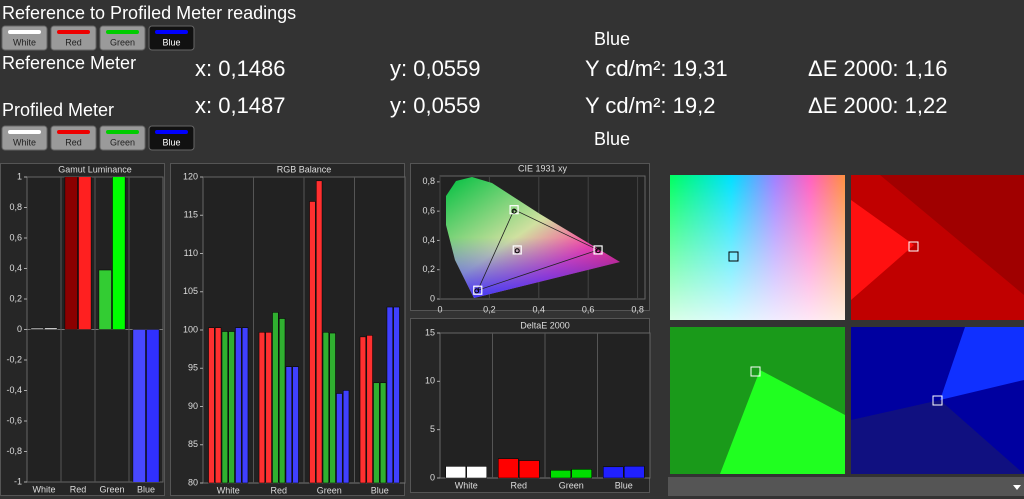 The image size is (1024, 499). Describe the element at coordinates (428, 211) in the screenshot. I see `y-tick-label: 0,6` at that location.